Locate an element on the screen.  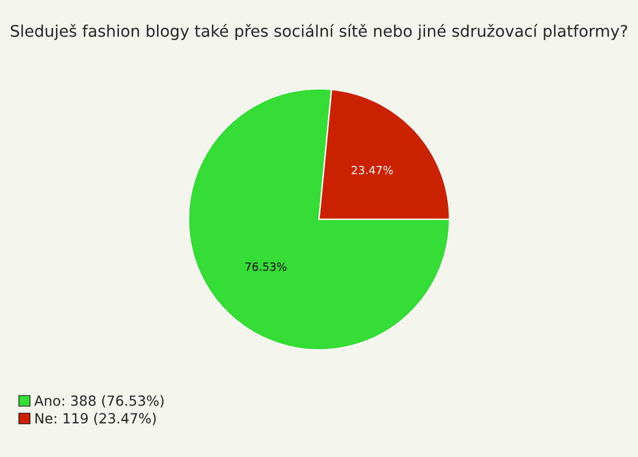
legend-label: Ne: 119 (23.47%) is located at coordinates (96, 419).